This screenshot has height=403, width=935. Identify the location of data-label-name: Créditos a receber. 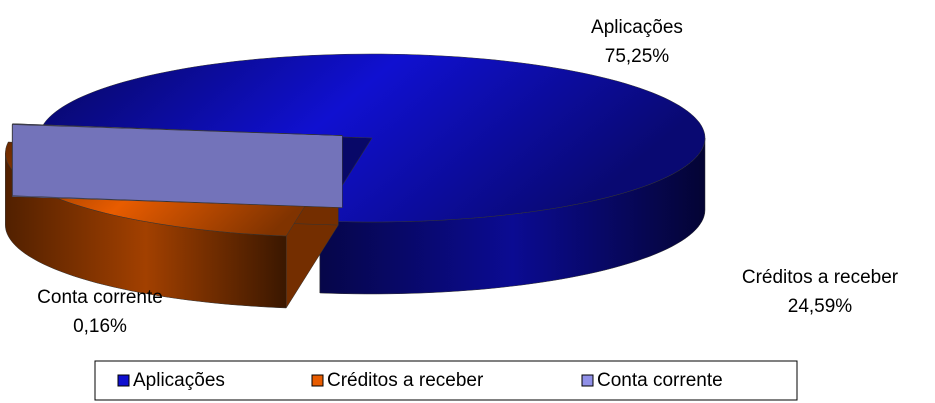
(820, 277).